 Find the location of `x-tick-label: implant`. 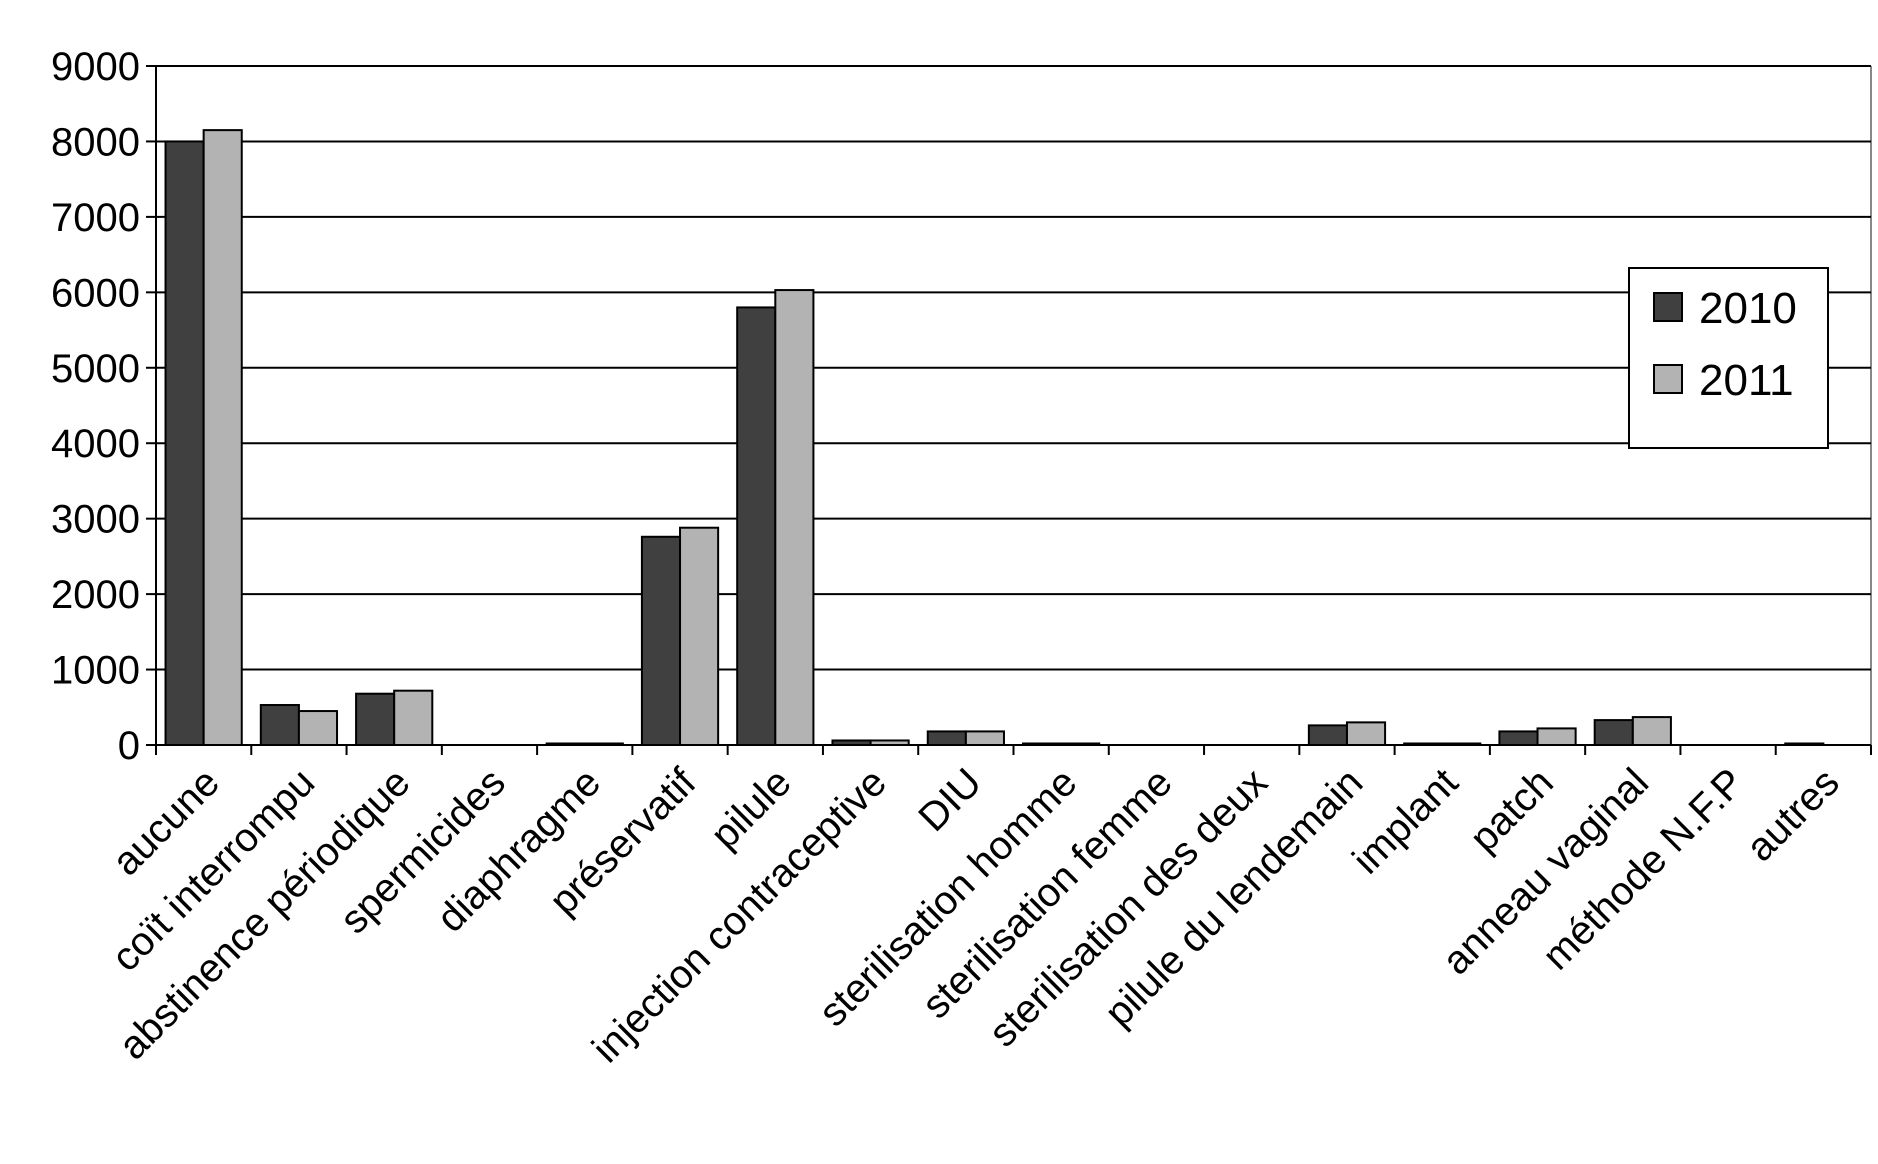

x-tick-label: implant is located at coordinates (1405, 821).